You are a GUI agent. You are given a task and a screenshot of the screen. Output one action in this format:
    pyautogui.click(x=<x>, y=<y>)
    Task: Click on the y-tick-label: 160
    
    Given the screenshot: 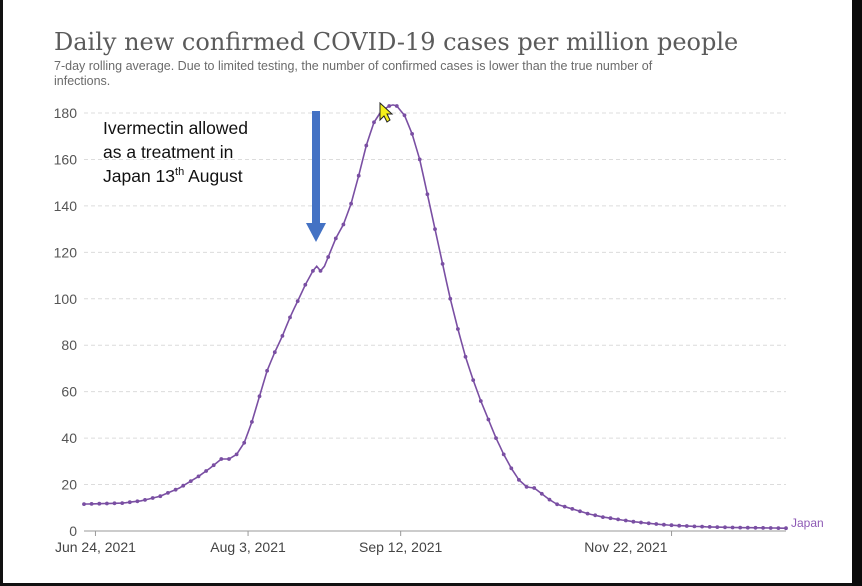 What is the action you would take?
    pyautogui.click(x=66, y=159)
    